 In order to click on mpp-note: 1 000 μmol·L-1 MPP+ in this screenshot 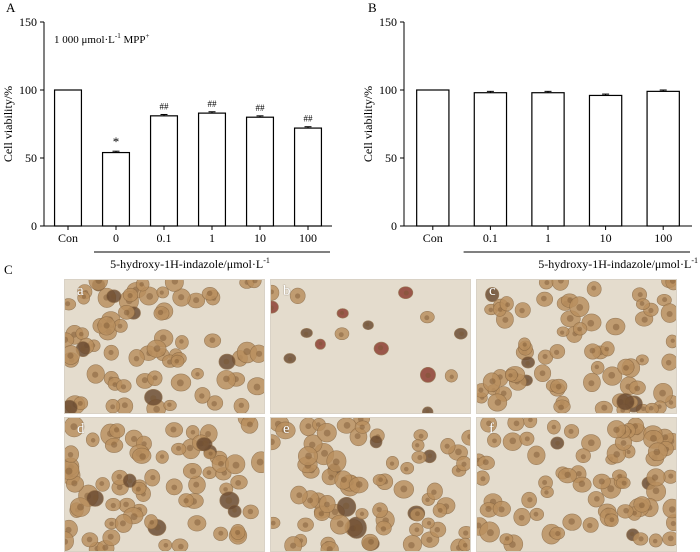, I will do `click(102, 39)`.